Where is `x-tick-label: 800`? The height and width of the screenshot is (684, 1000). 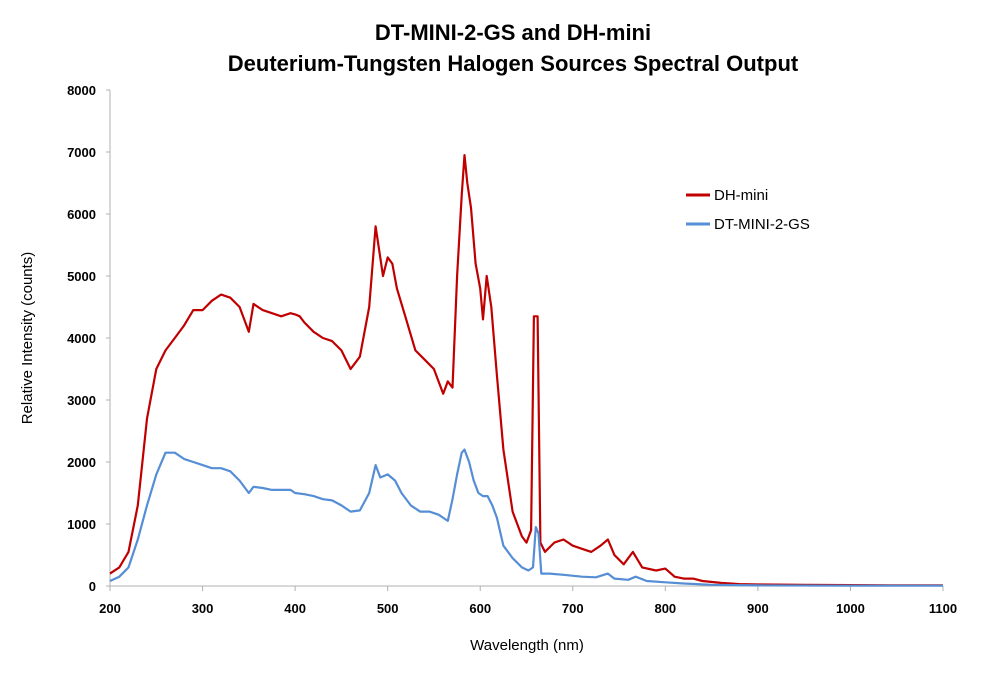 x-tick-label: 800 is located at coordinates (665, 608).